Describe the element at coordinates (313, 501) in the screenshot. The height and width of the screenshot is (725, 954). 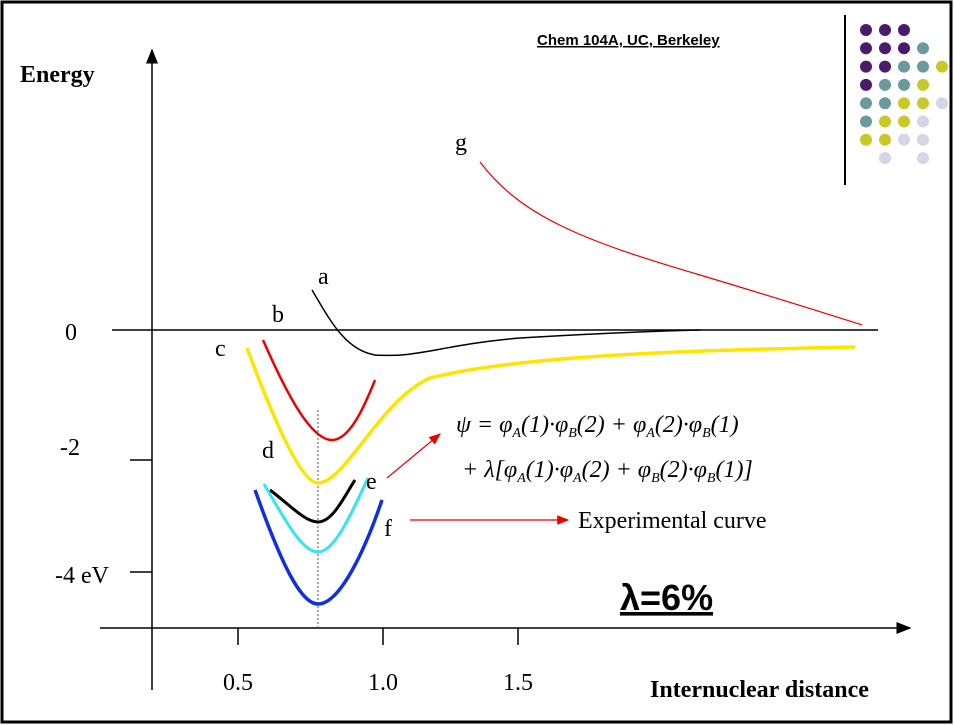
I see `curve-d` at that location.